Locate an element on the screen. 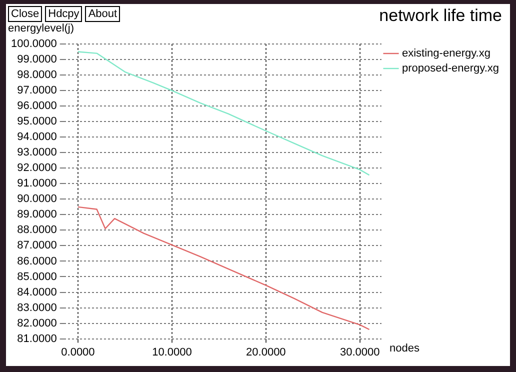 This screenshot has height=372, width=516. x-tick-label: 20.0000 is located at coordinates (266, 352).